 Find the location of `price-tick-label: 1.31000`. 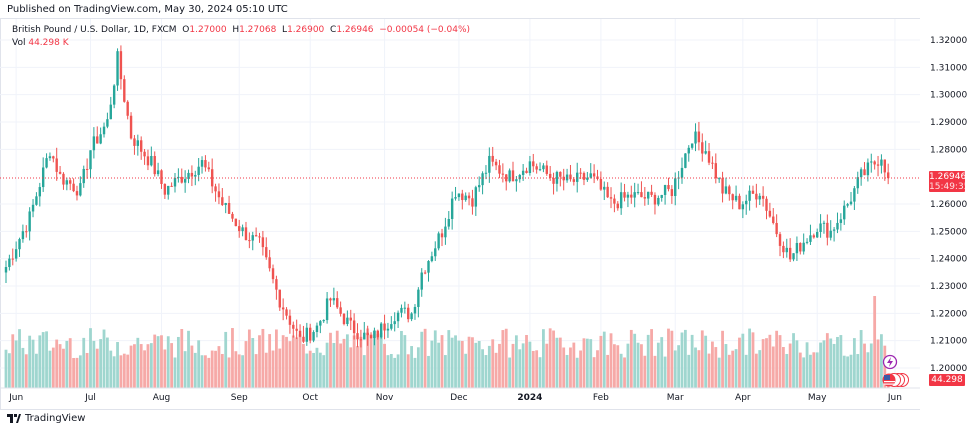

price-tick-label: 1.31000 is located at coordinates (948, 68).